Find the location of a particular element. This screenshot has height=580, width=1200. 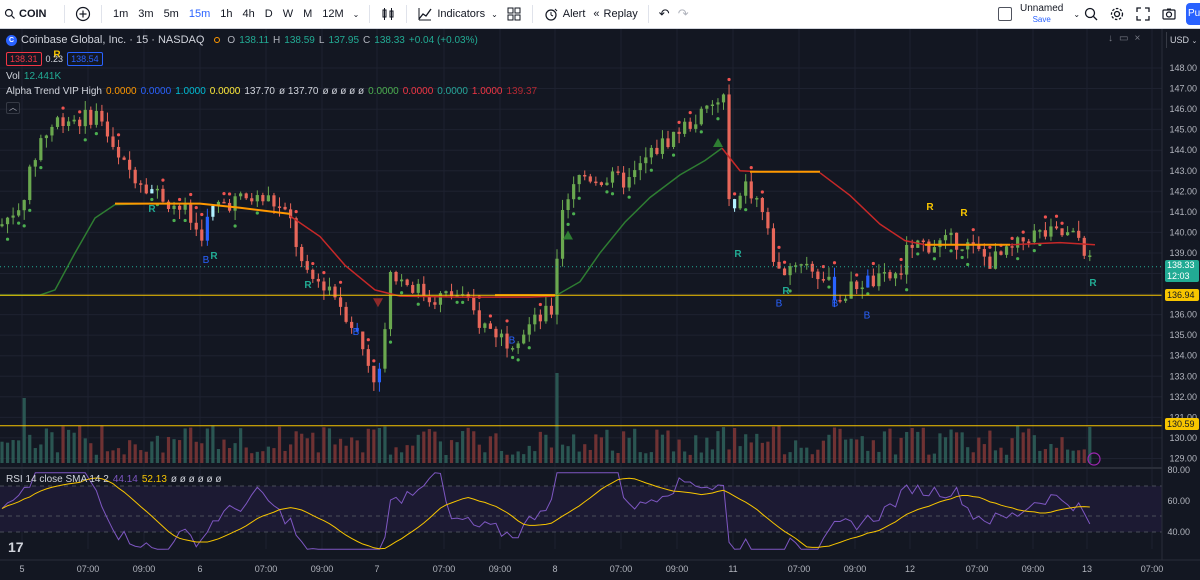

trend-signal-triangle is located at coordinates (718, 142).